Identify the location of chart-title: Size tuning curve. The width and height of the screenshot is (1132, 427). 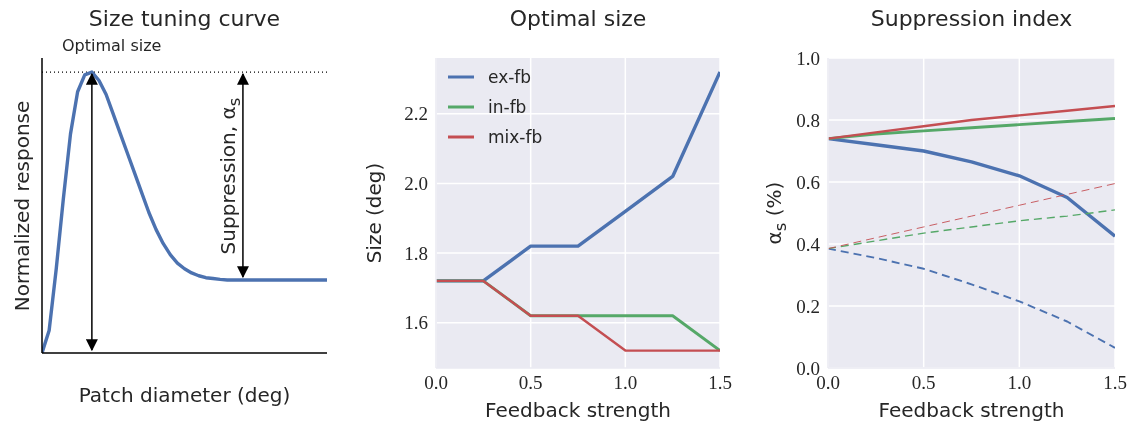
(184, 18).